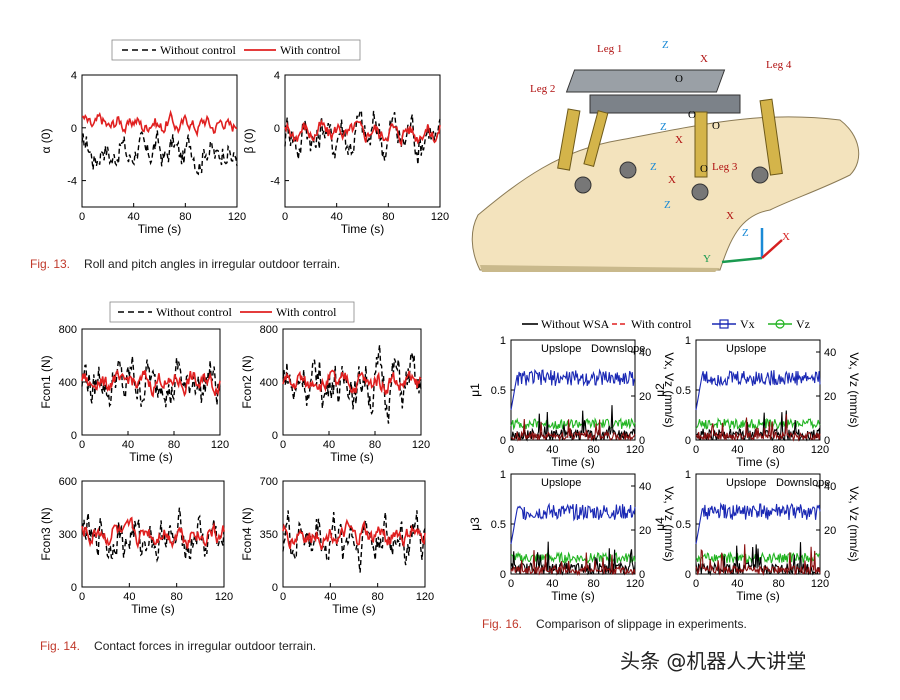 The image size is (900, 700). What do you see at coordinates (247, 533) in the screenshot?
I see `y-axis-label: Fcon4 (N)` at bounding box center [247, 533].